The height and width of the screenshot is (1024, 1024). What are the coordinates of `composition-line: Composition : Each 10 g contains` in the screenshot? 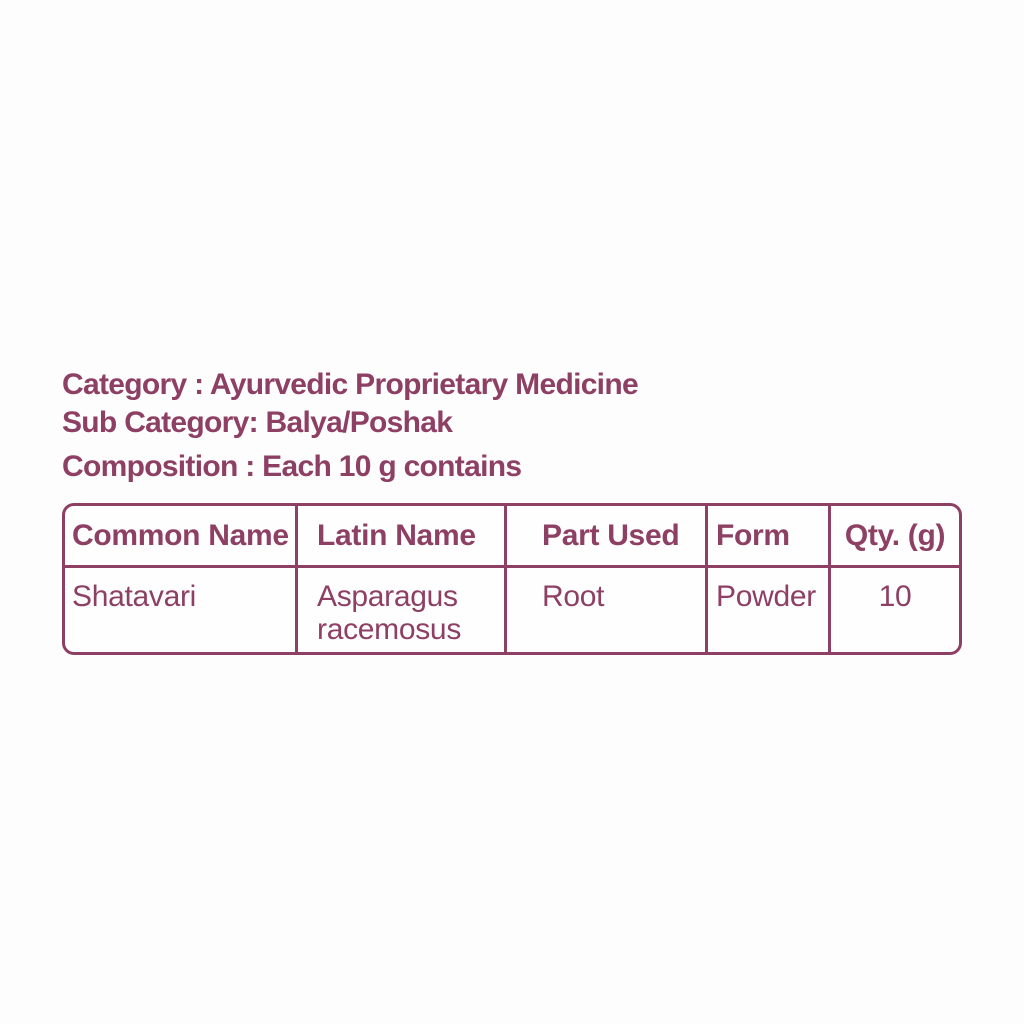 It's located at (292, 466).